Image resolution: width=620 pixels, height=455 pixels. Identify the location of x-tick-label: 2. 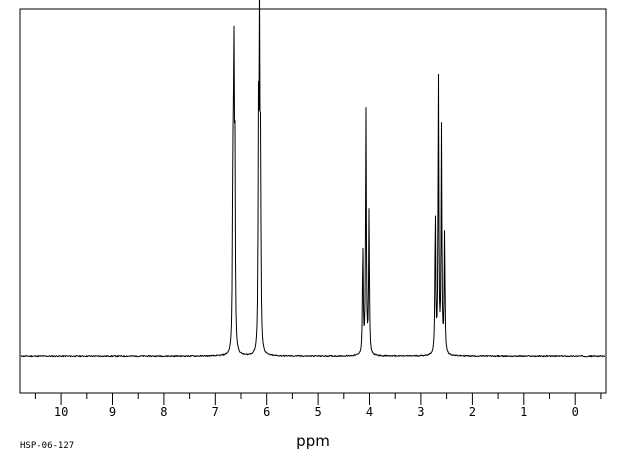
(472, 412).